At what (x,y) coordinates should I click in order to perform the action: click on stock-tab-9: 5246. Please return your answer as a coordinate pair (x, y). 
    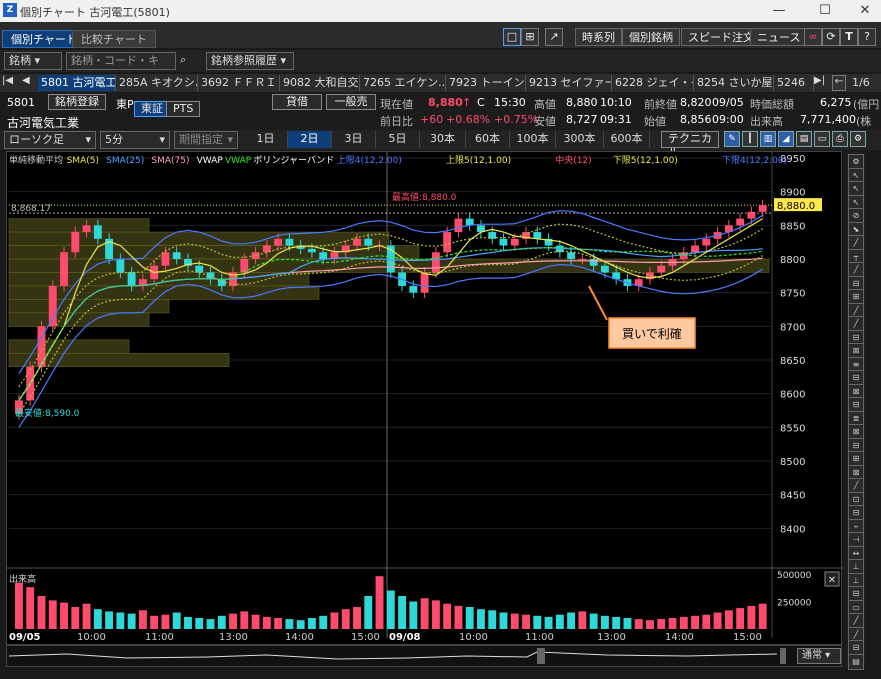
    Looking at the image, I should click on (794, 83).